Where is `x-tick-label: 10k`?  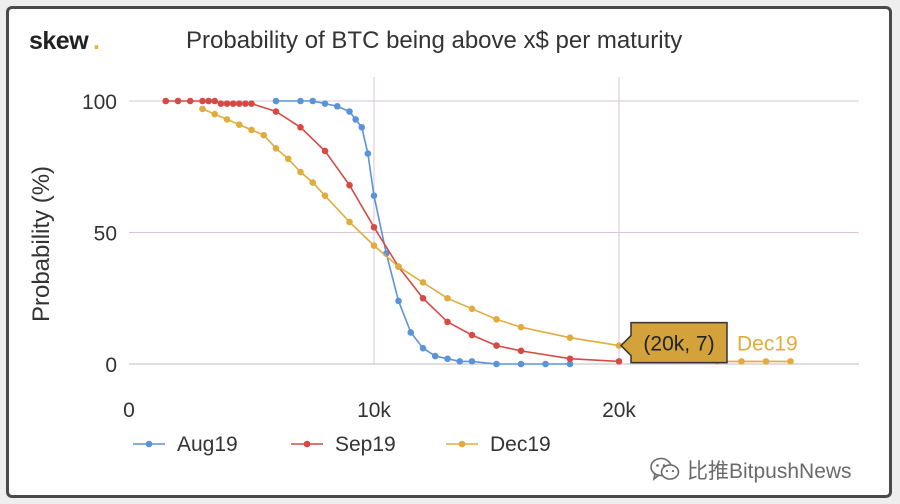 x-tick-label: 10k is located at coordinates (374, 410).